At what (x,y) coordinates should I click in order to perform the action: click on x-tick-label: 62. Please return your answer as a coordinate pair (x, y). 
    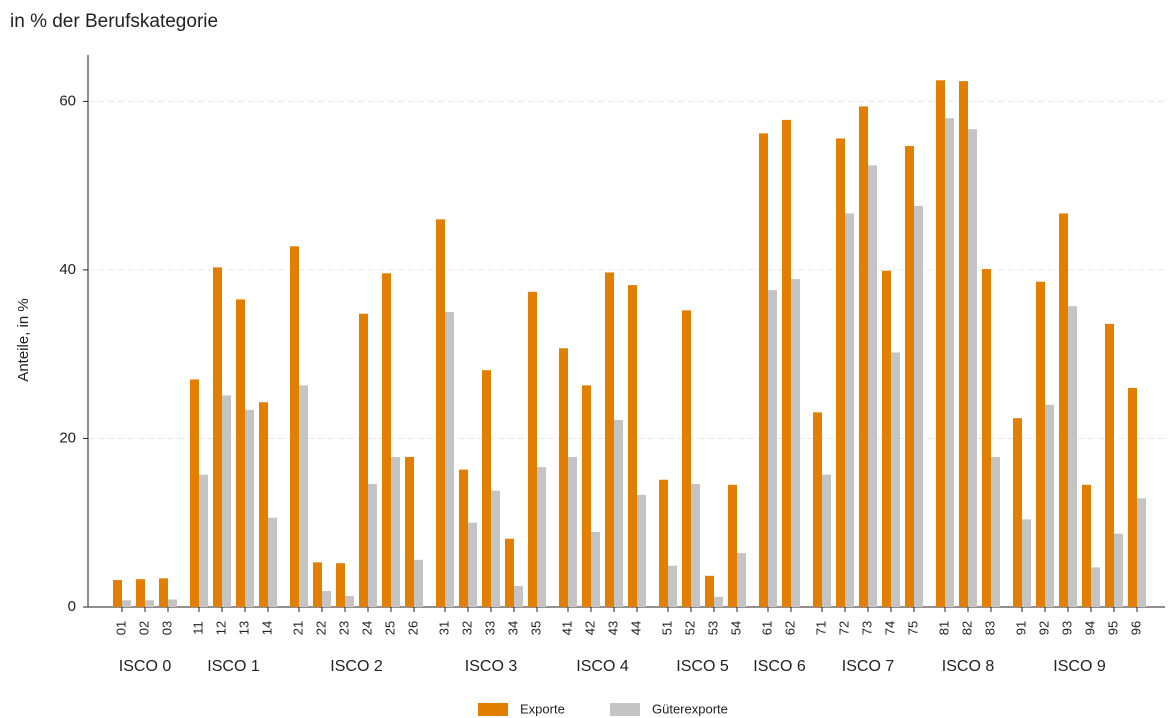
    Looking at the image, I should click on (789, 628).